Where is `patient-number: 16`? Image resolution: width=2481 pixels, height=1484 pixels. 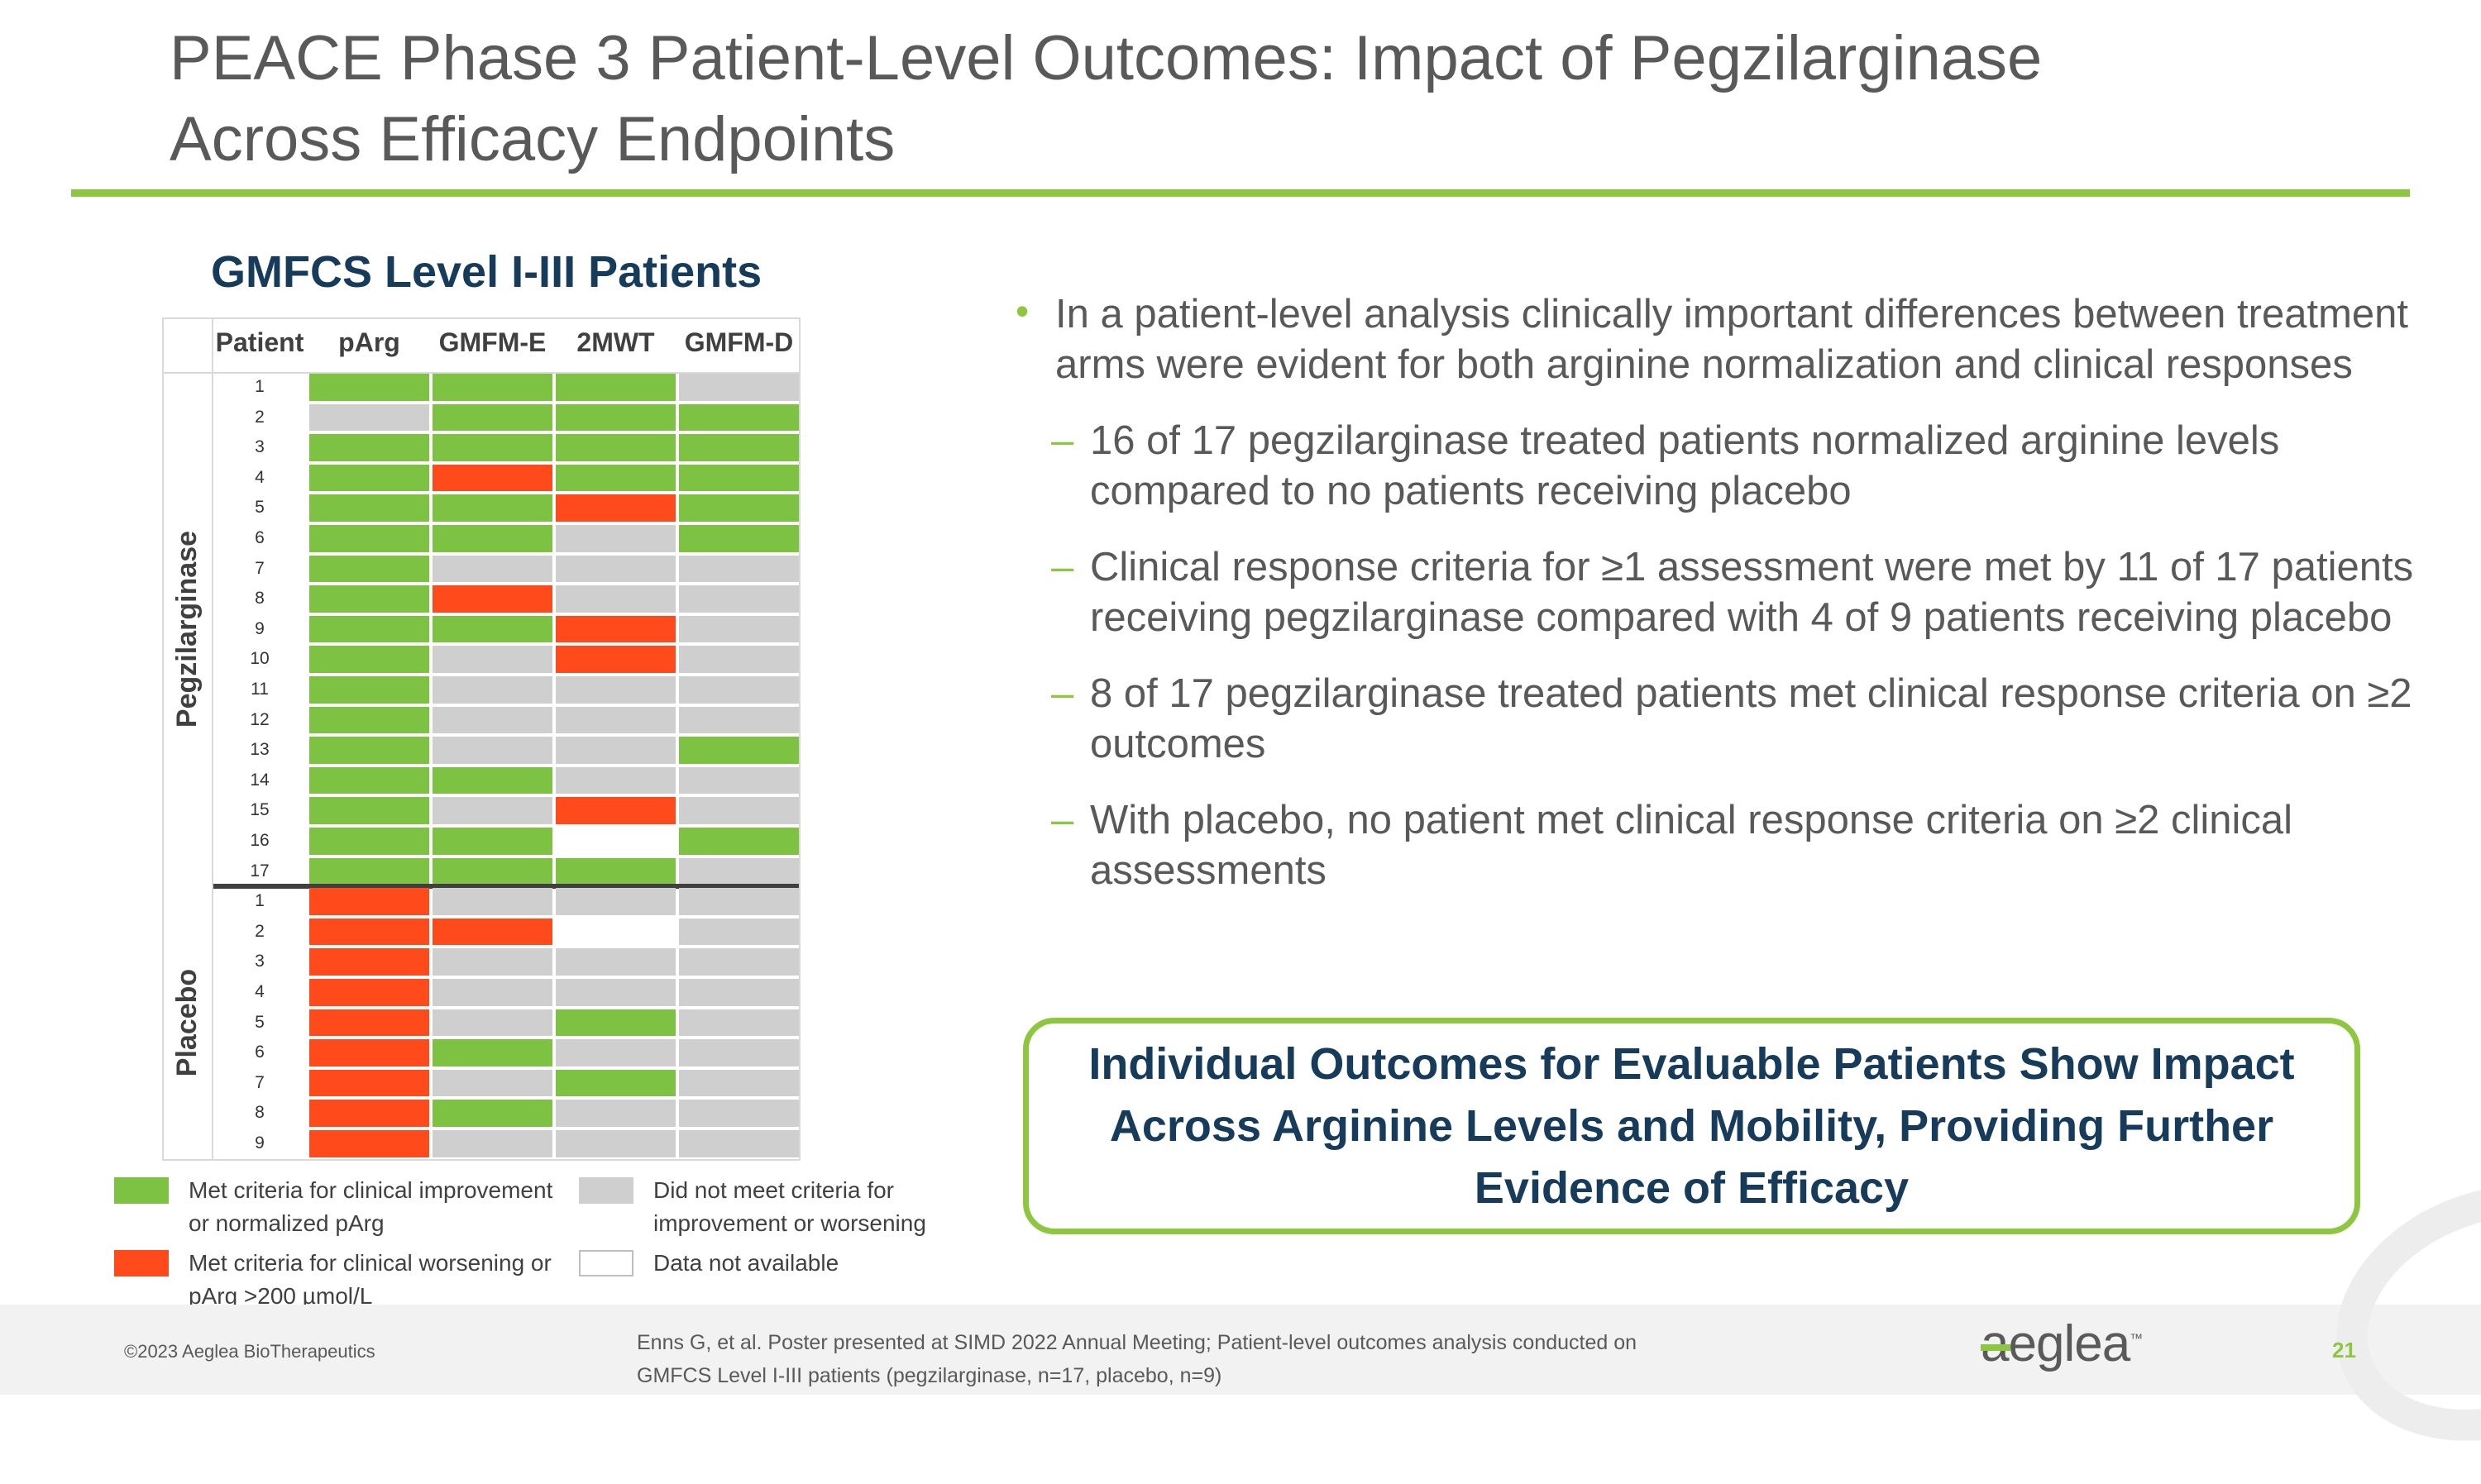 patient-number: 16 is located at coordinates (260, 841).